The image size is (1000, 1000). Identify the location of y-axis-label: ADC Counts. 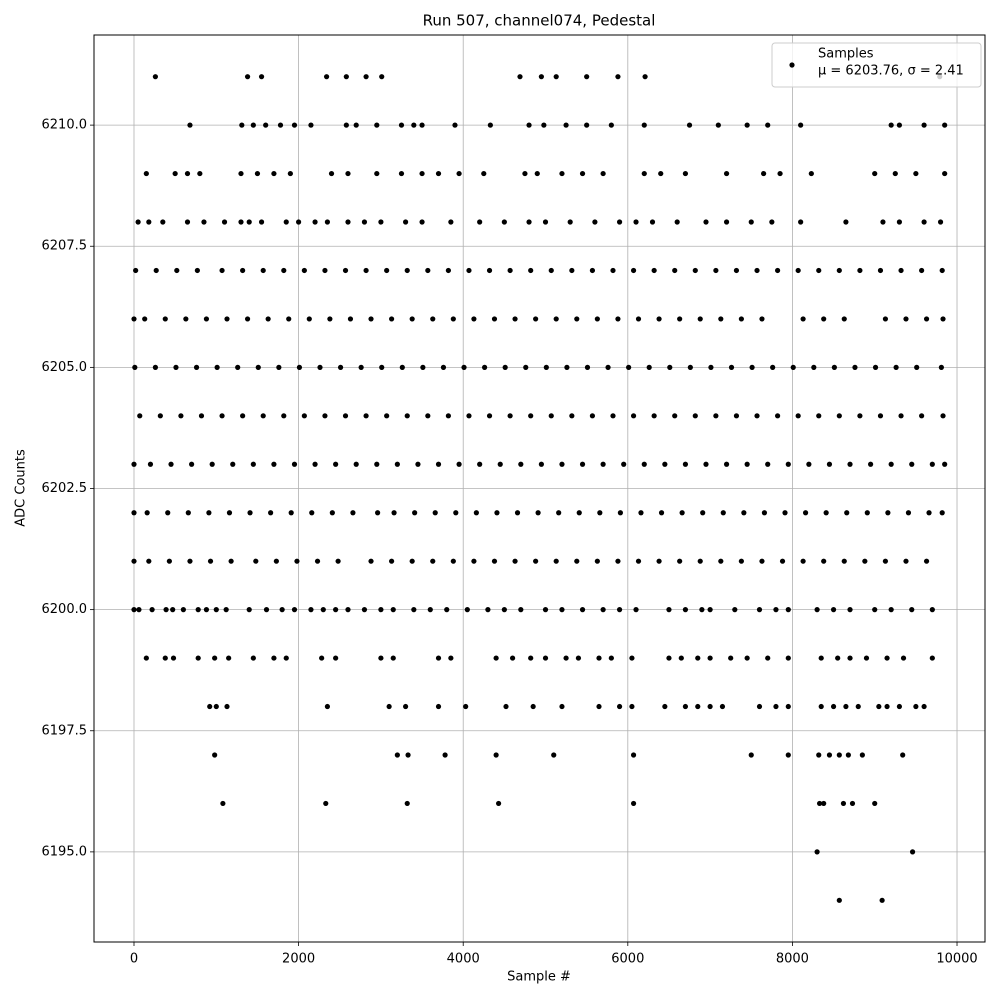
(21, 488).